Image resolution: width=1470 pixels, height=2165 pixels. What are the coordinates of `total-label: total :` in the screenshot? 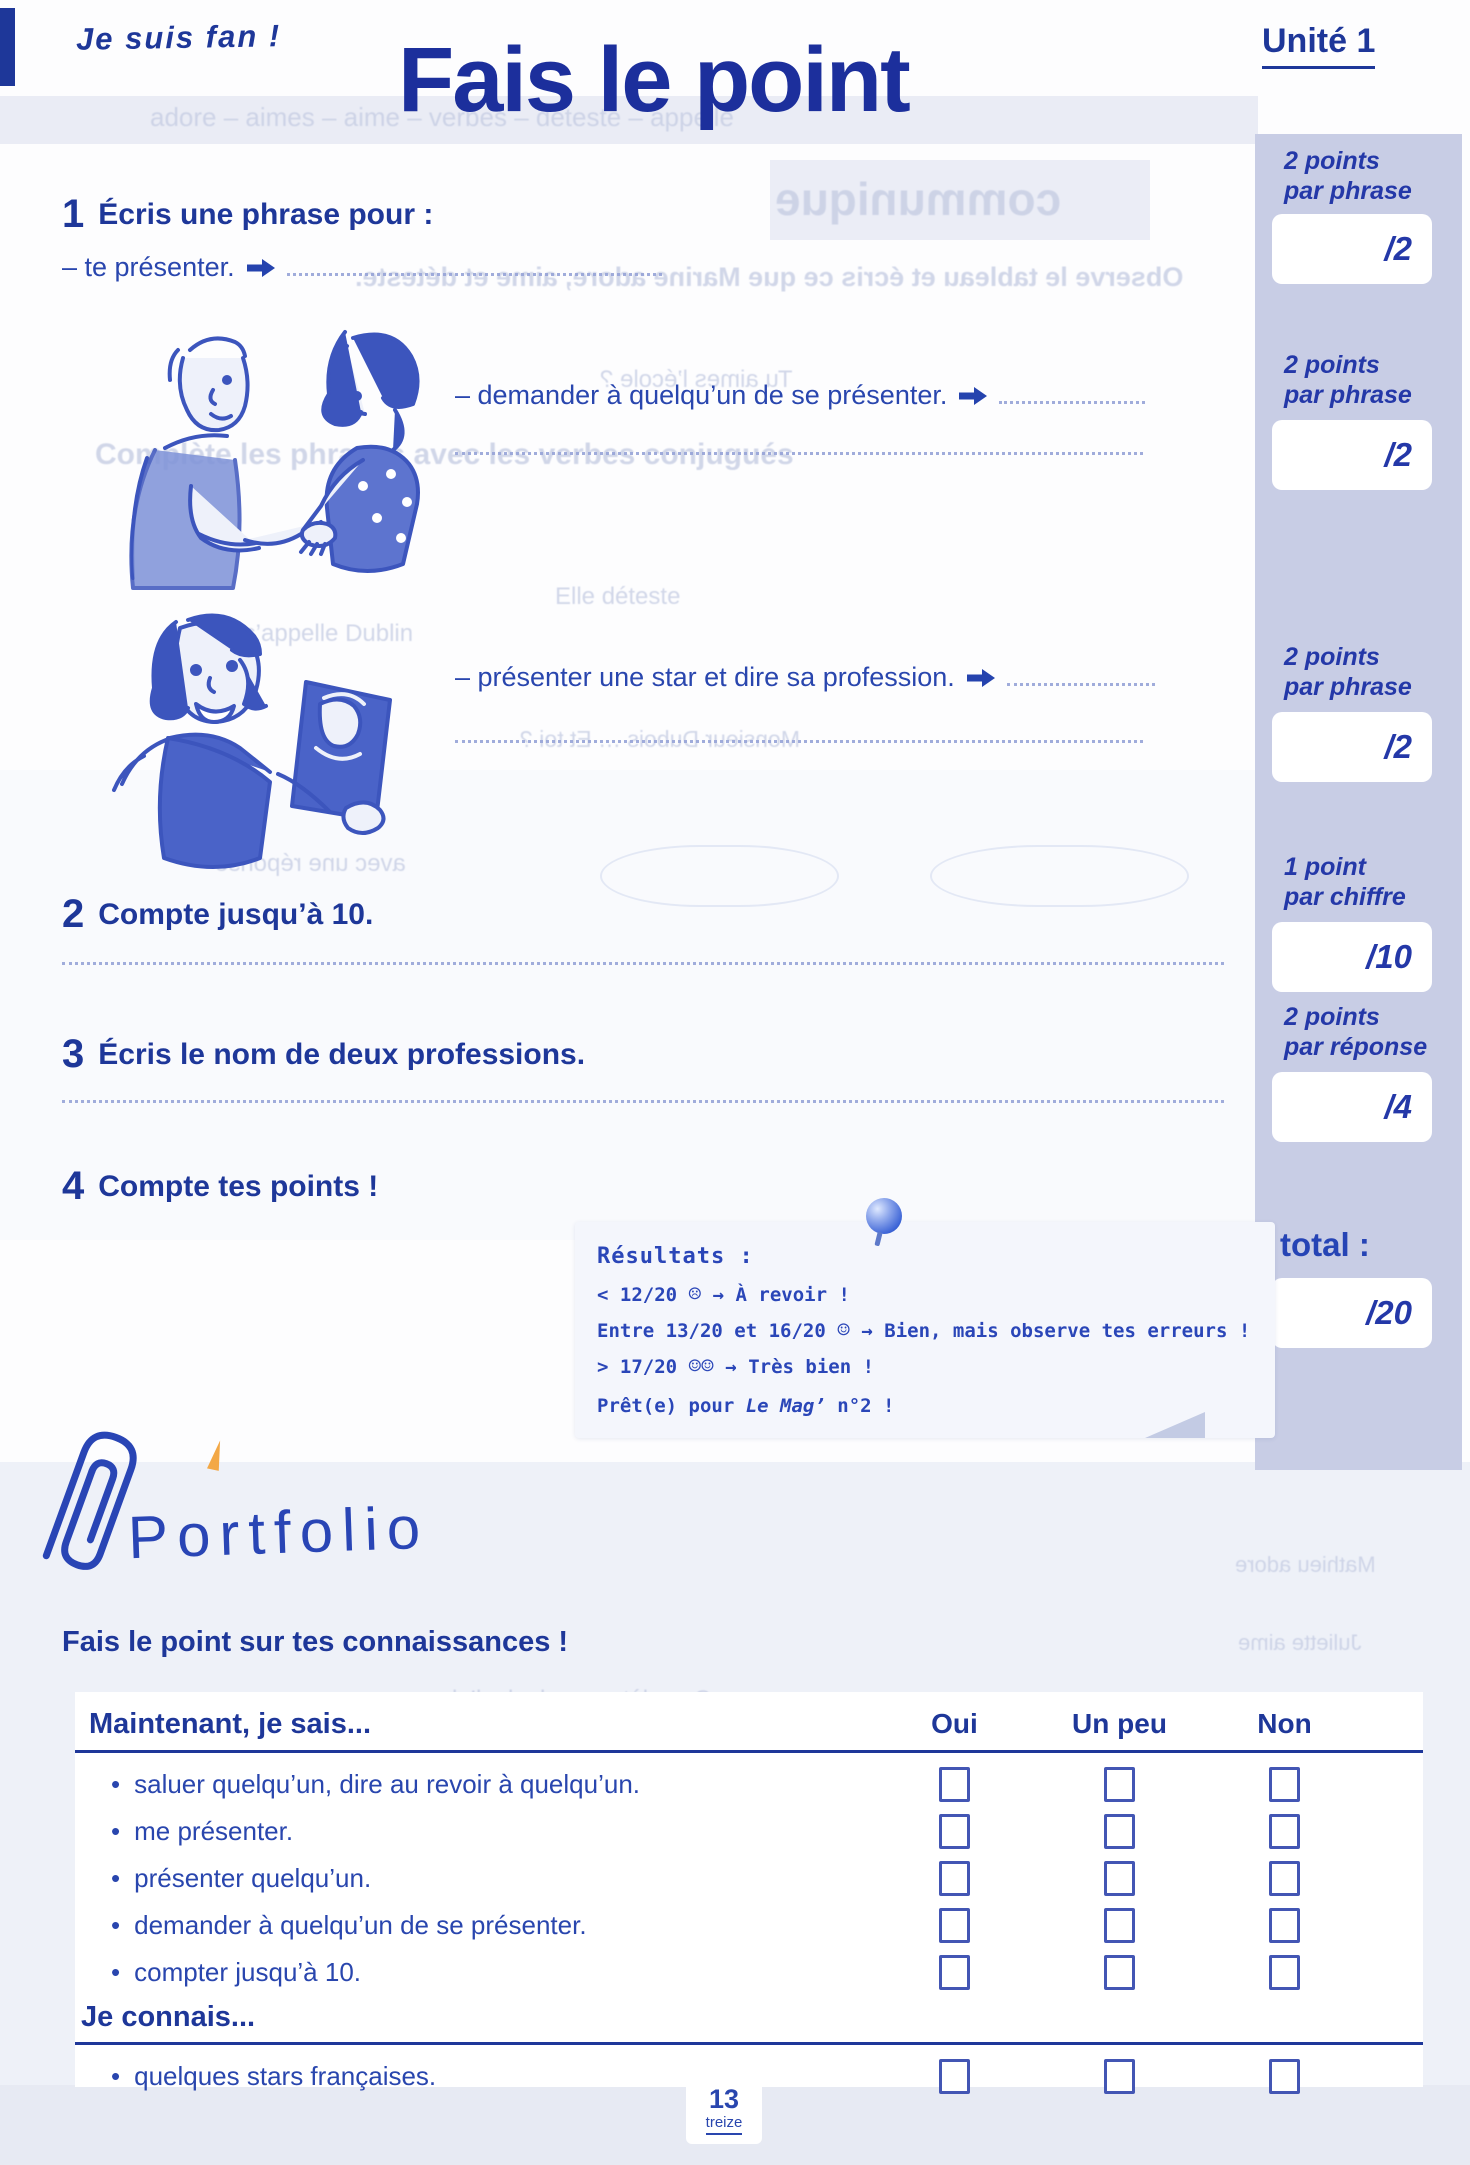 It's located at (1325, 1244).